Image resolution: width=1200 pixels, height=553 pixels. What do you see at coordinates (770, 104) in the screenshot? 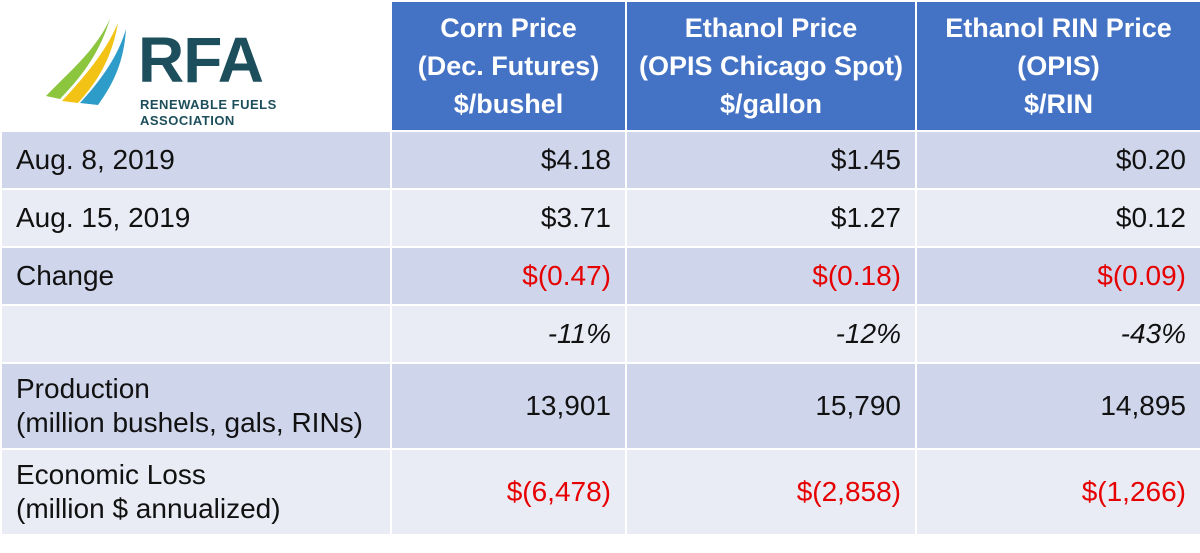
I see `header-line: $/gallon` at bounding box center [770, 104].